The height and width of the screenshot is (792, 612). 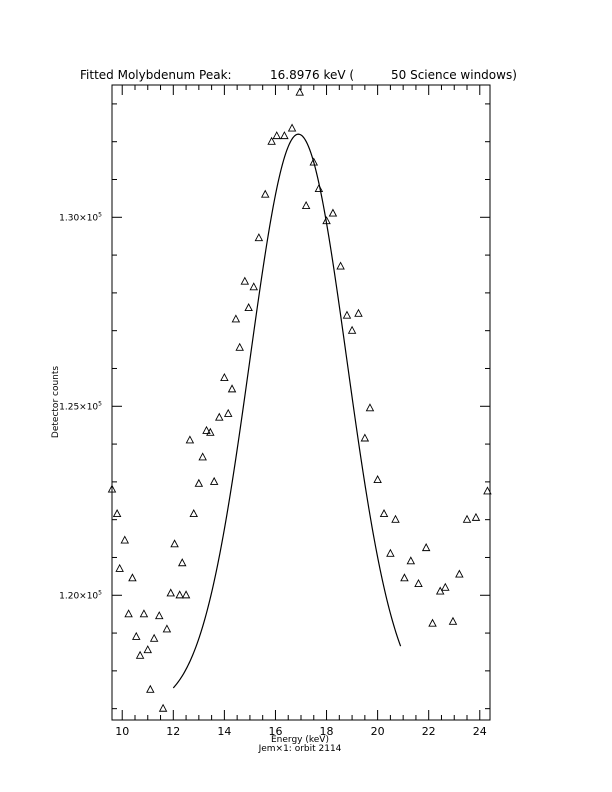 What do you see at coordinates (454, 75) in the screenshot?
I see `chart-title-windows: 50 Science windows)` at bounding box center [454, 75].